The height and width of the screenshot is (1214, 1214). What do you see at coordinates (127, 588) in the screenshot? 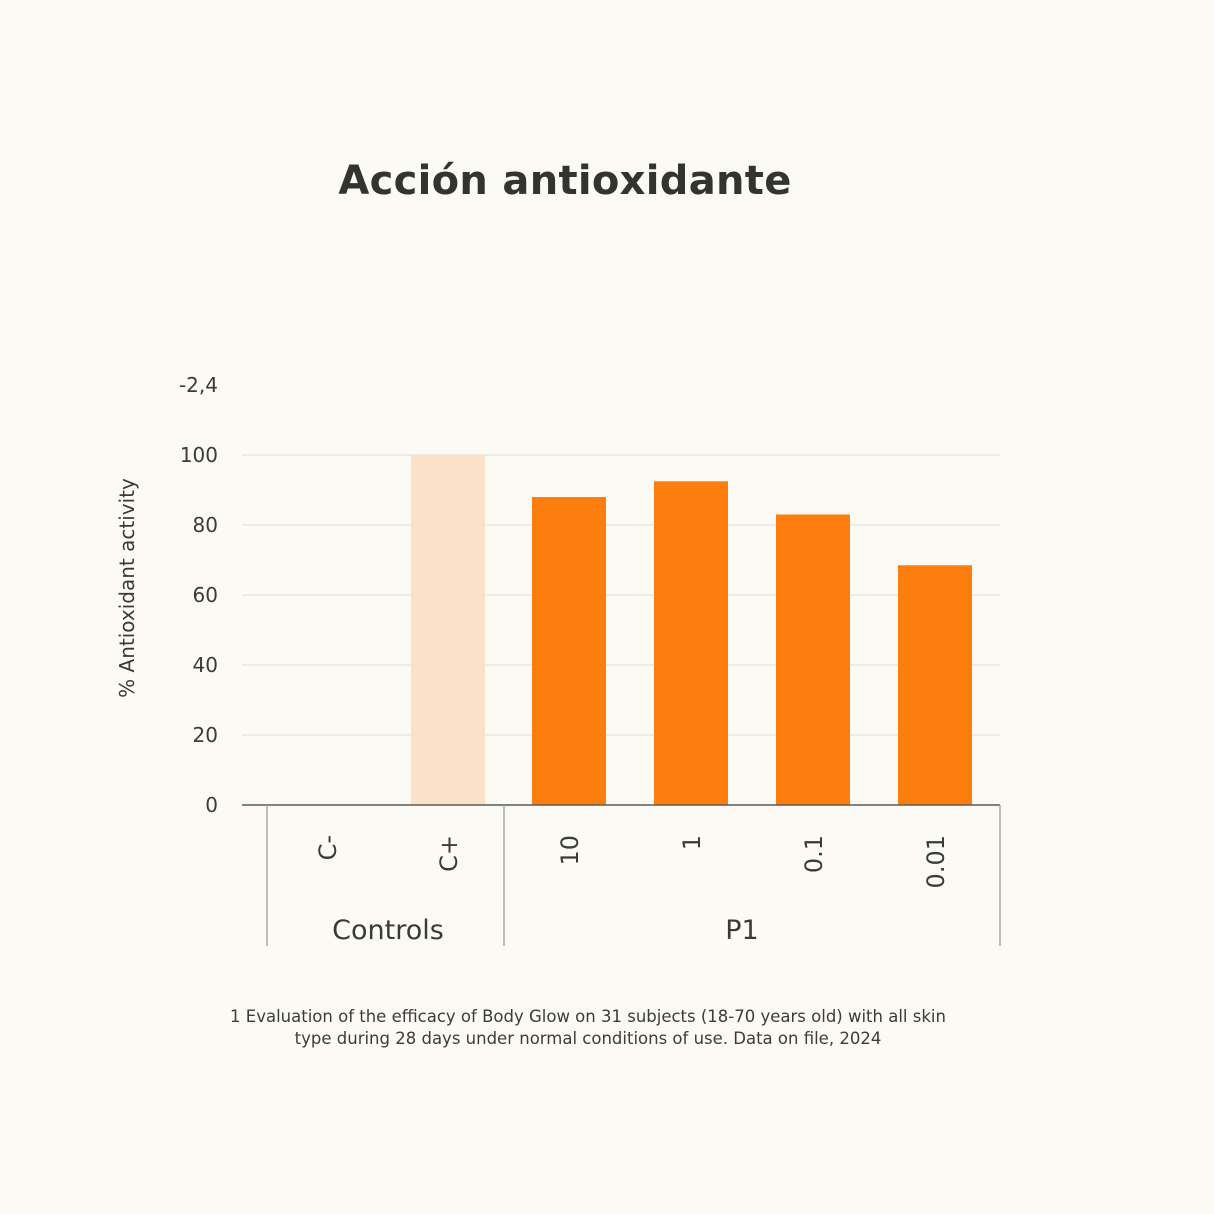
I see `y-axis-label: % Antioxidant activity` at bounding box center [127, 588].